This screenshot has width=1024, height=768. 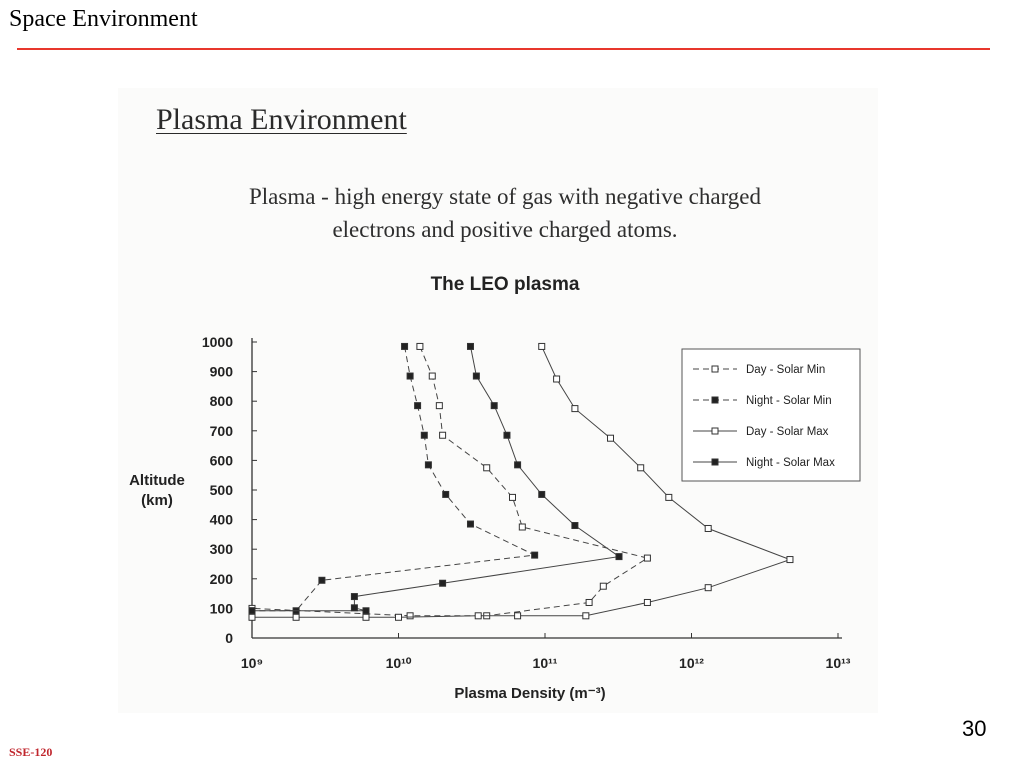 What do you see at coordinates (222, 549) in the screenshot?
I see `y-tick-label: 300` at bounding box center [222, 549].